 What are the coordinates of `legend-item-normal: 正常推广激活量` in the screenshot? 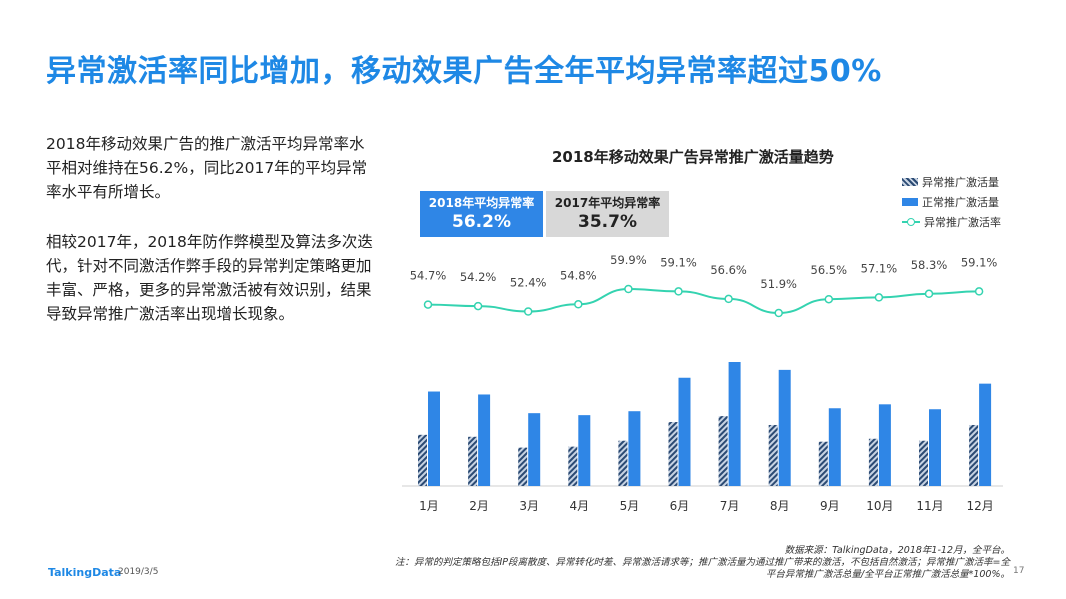 It's located at (951, 202).